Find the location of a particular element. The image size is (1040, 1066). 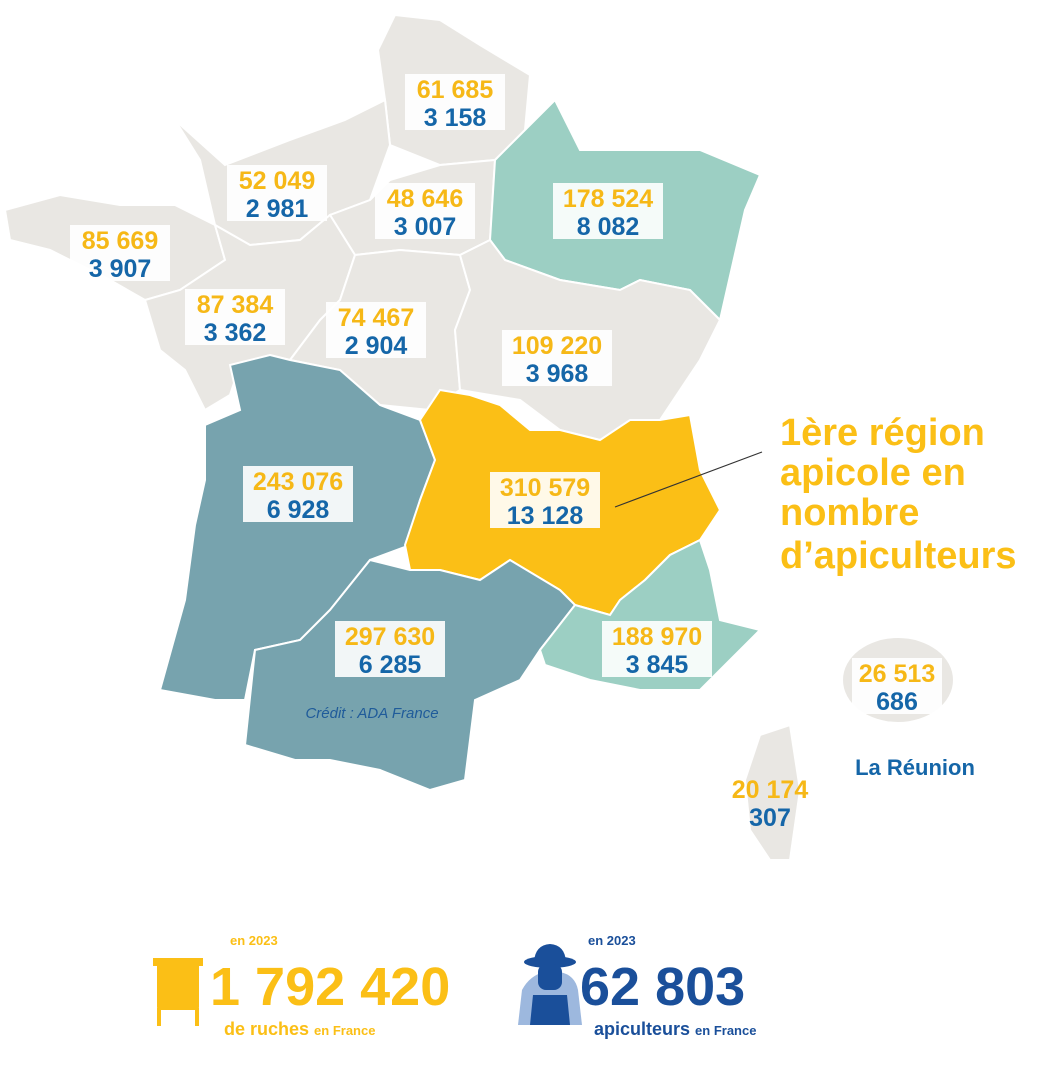

hive-count: 87 384 is located at coordinates (235, 305).